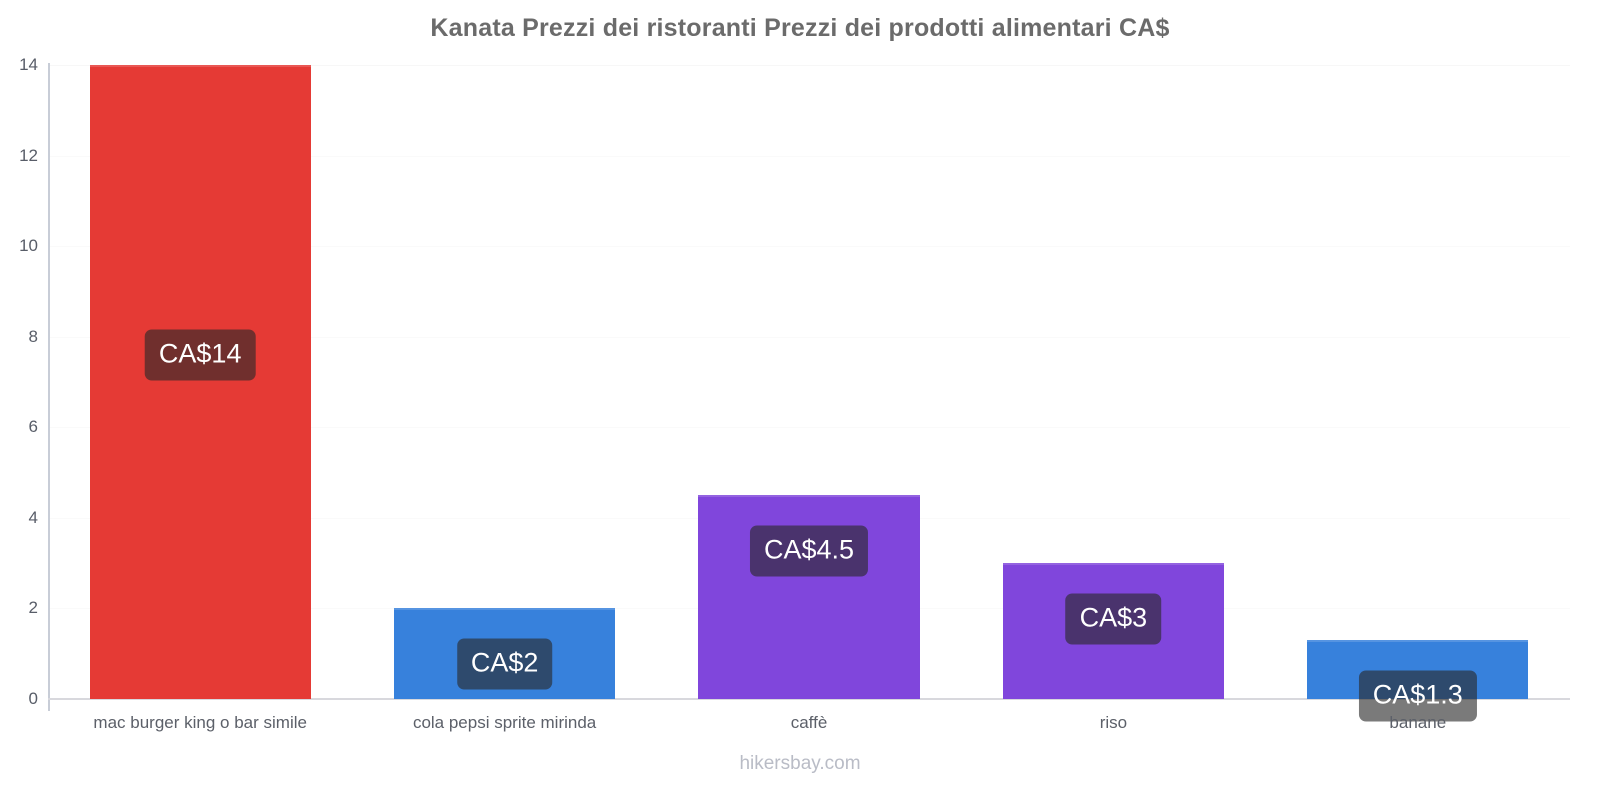 Image resolution: width=1600 pixels, height=800 pixels. Describe the element at coordinates (800, 763) in the screenshot. I see `footer-credit: hikersbay.com` at that location.